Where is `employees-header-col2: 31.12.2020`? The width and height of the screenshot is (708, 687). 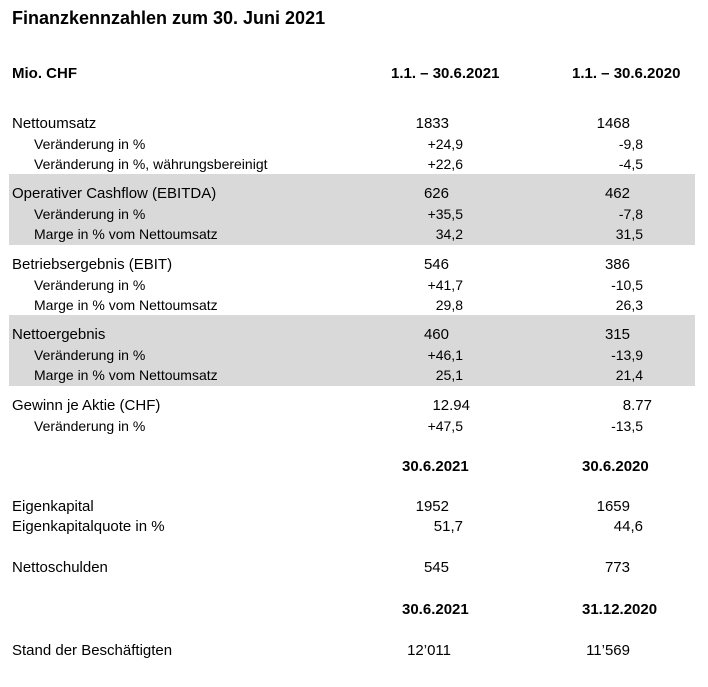 employees-header-col2: 31.12.2020 is located at coordinates (620, 609).